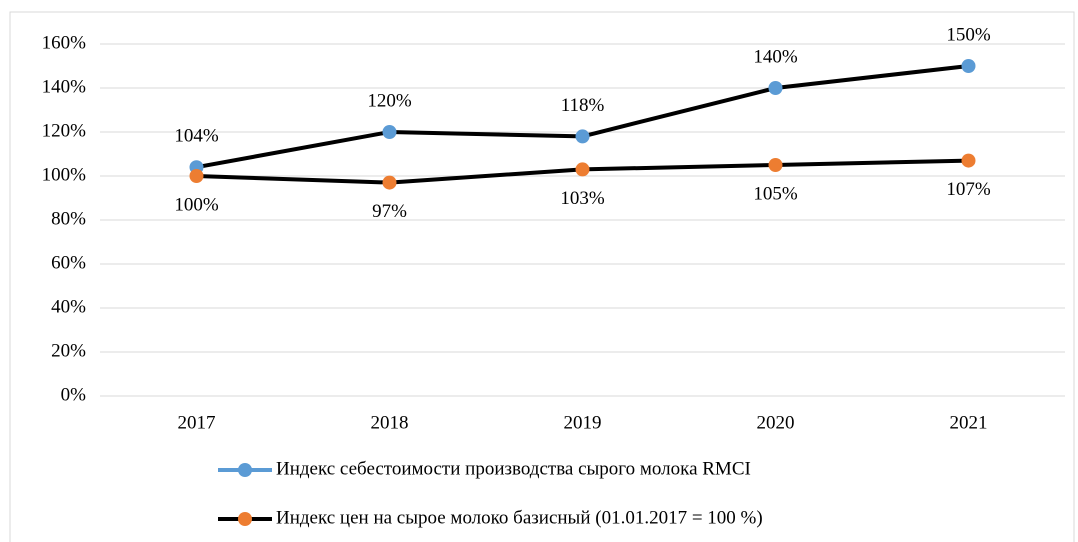 The height and width of the screenshot is (542, 1078). Describe the element at coordinates (68, 262) in the screenshot. I see `y-tick-label: 60%` at that location.